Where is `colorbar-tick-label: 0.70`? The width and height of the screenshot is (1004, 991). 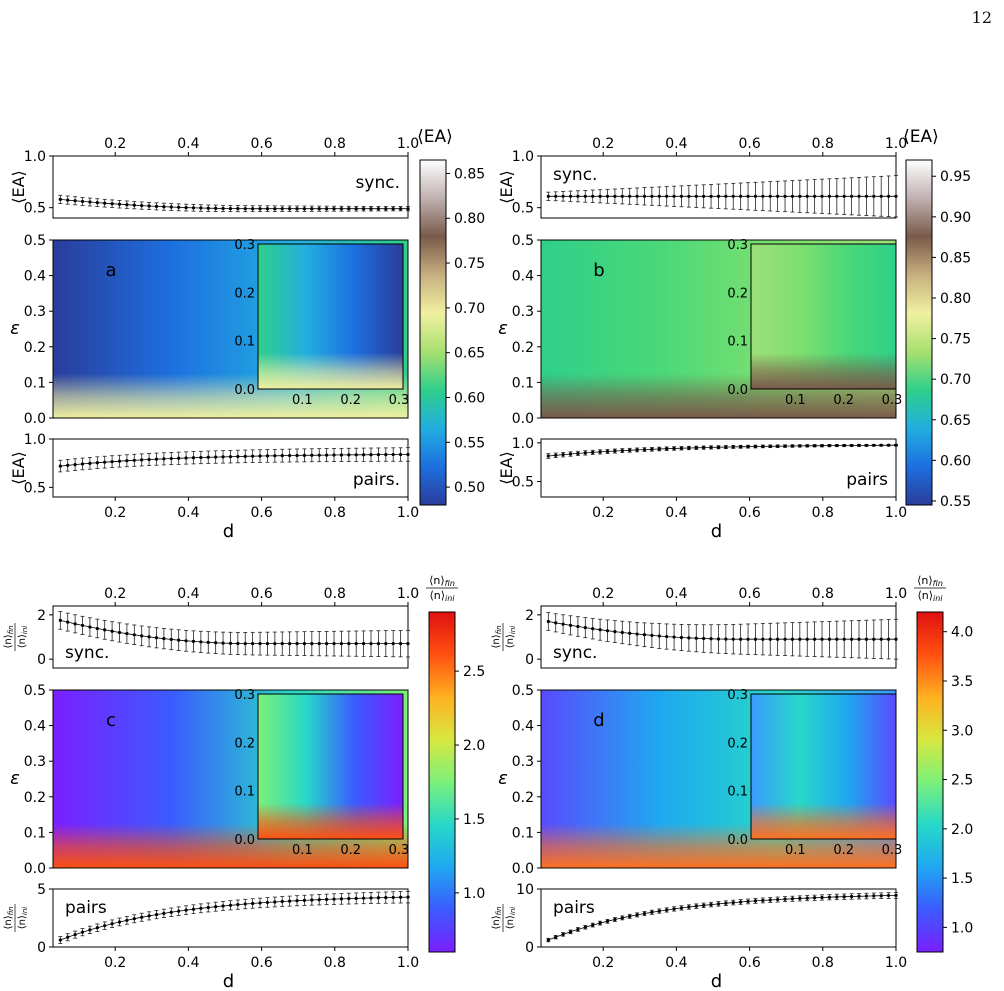 colorbar-tick-label: 0.70 is located at coordinates (469, 309).